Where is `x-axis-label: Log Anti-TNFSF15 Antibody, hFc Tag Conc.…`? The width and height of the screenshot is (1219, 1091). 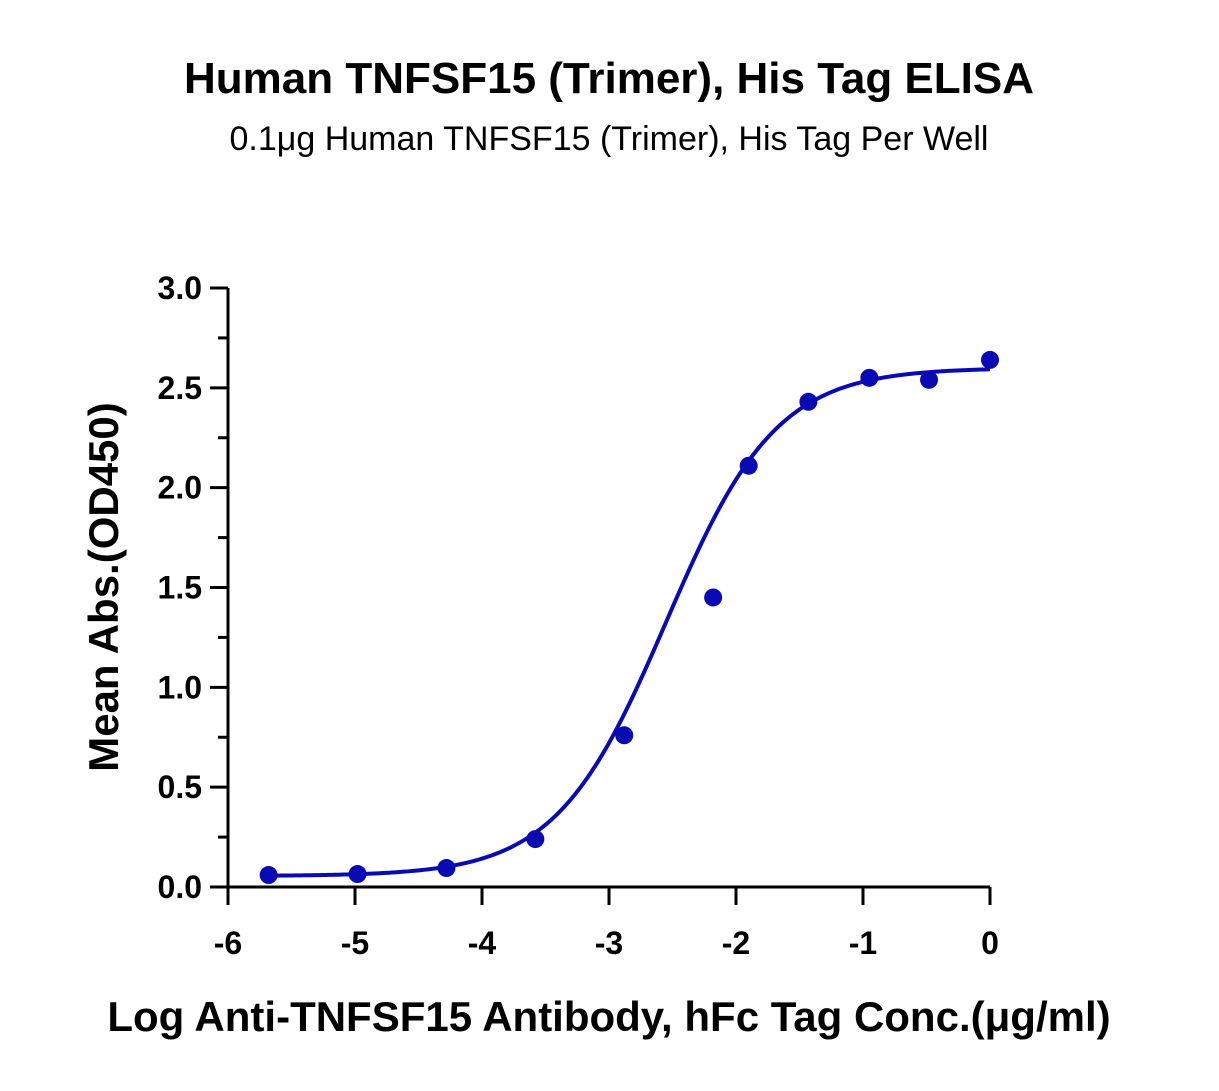 x-axis-label: Log Anti-TNFSF15 Antibody, hFc Tag Conc.… is located at coordinates (608, 1016).